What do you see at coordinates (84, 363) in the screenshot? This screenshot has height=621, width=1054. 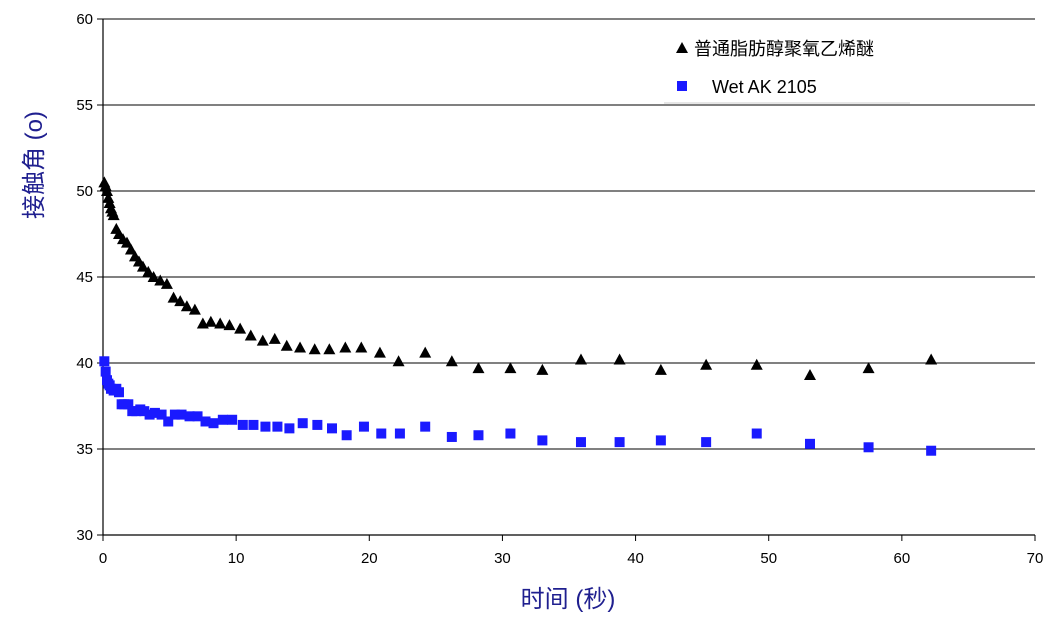 I see `y-tick-label: 40` at bounding box center [84, 363].